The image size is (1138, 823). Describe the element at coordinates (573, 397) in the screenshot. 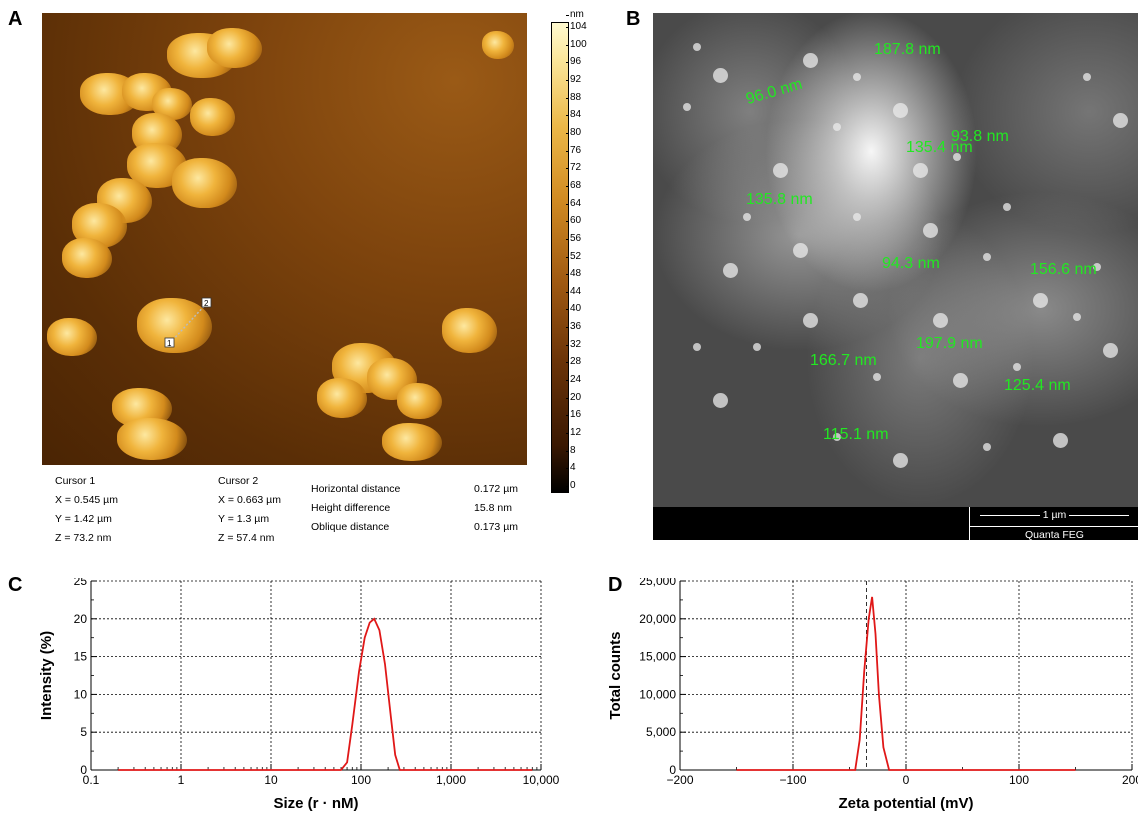

I see `colorbar-tick-label: 20` at that location.